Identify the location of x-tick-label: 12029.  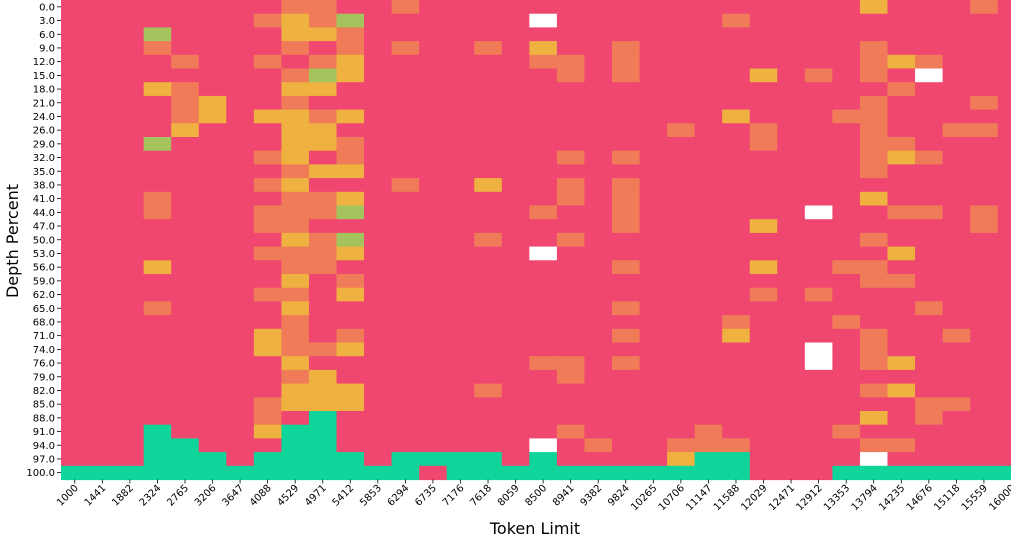
(754, 498).